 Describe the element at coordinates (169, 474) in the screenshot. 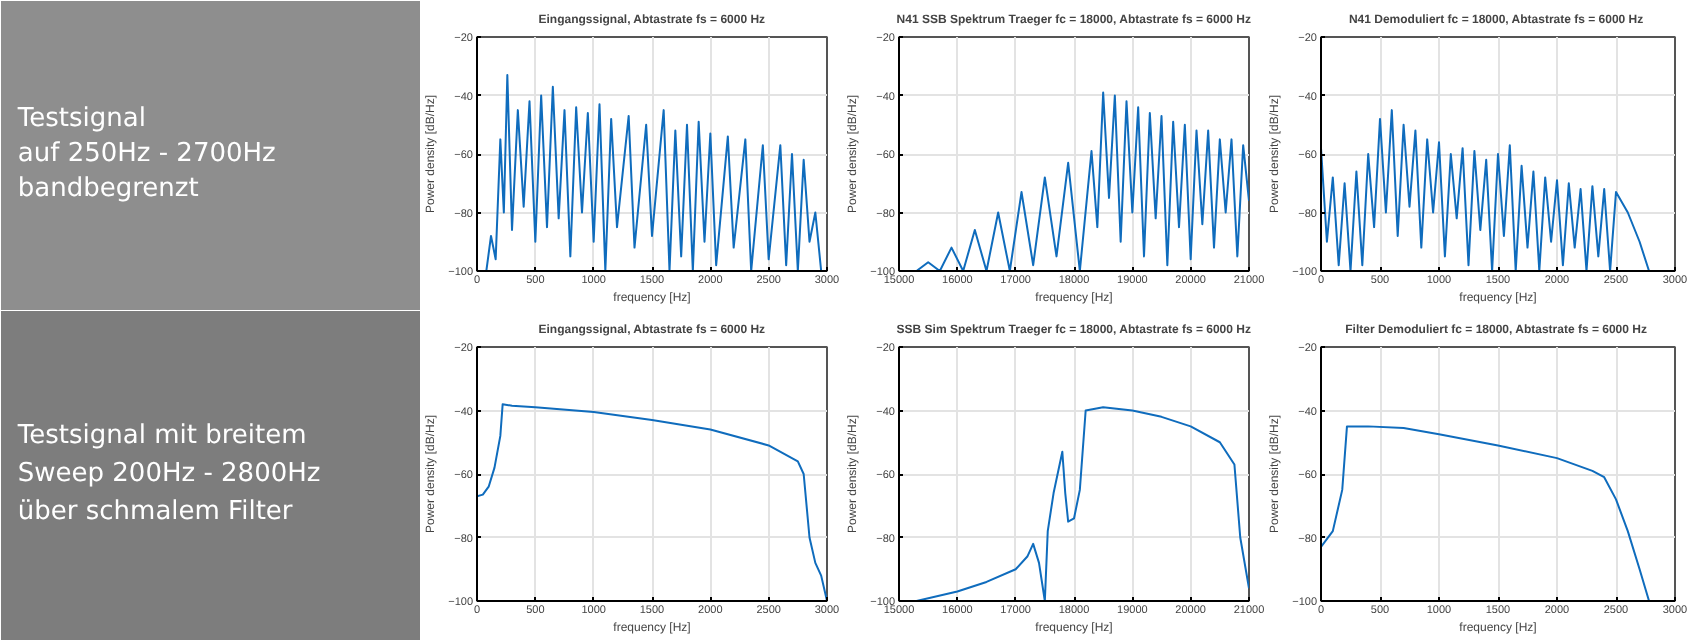

I see `text: Sweep 200Hz - 2800Hz` at that location.